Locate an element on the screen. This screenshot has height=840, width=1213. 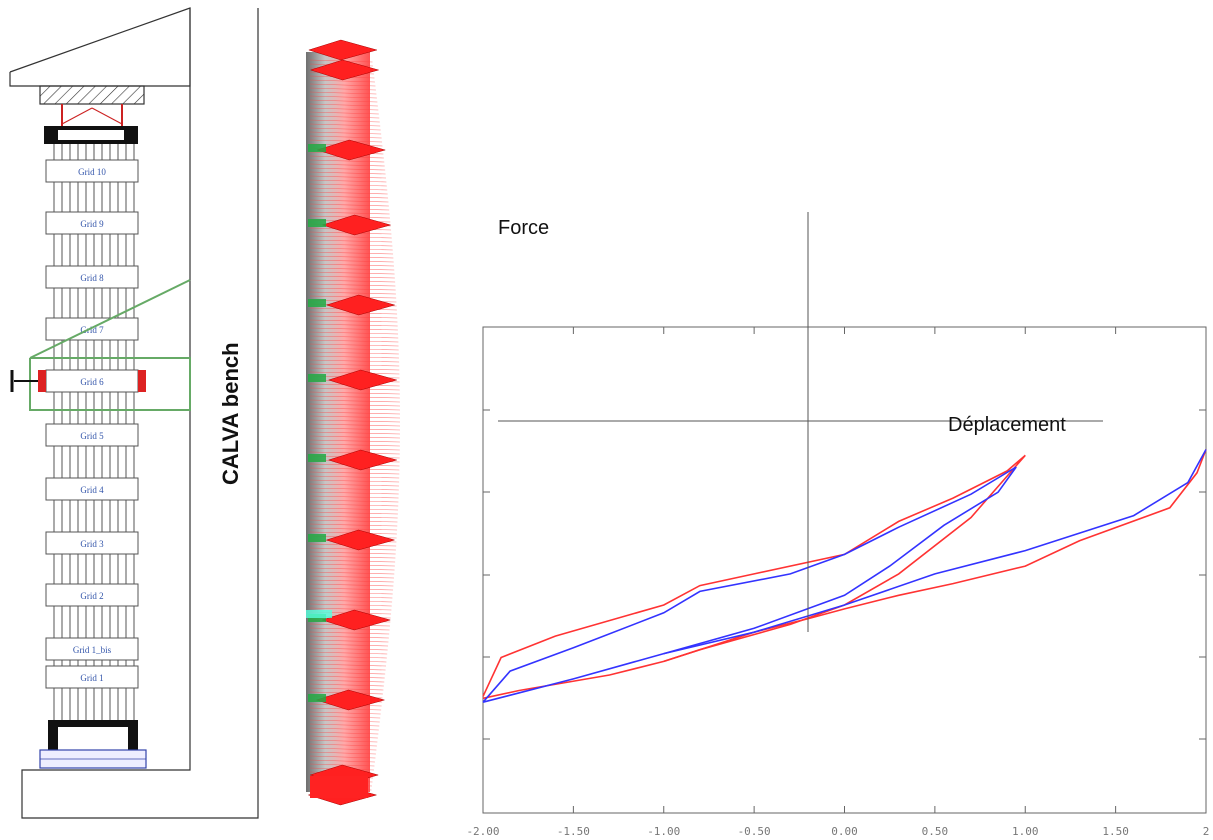
grid-6-highlight is located at coordinates (100, 345).